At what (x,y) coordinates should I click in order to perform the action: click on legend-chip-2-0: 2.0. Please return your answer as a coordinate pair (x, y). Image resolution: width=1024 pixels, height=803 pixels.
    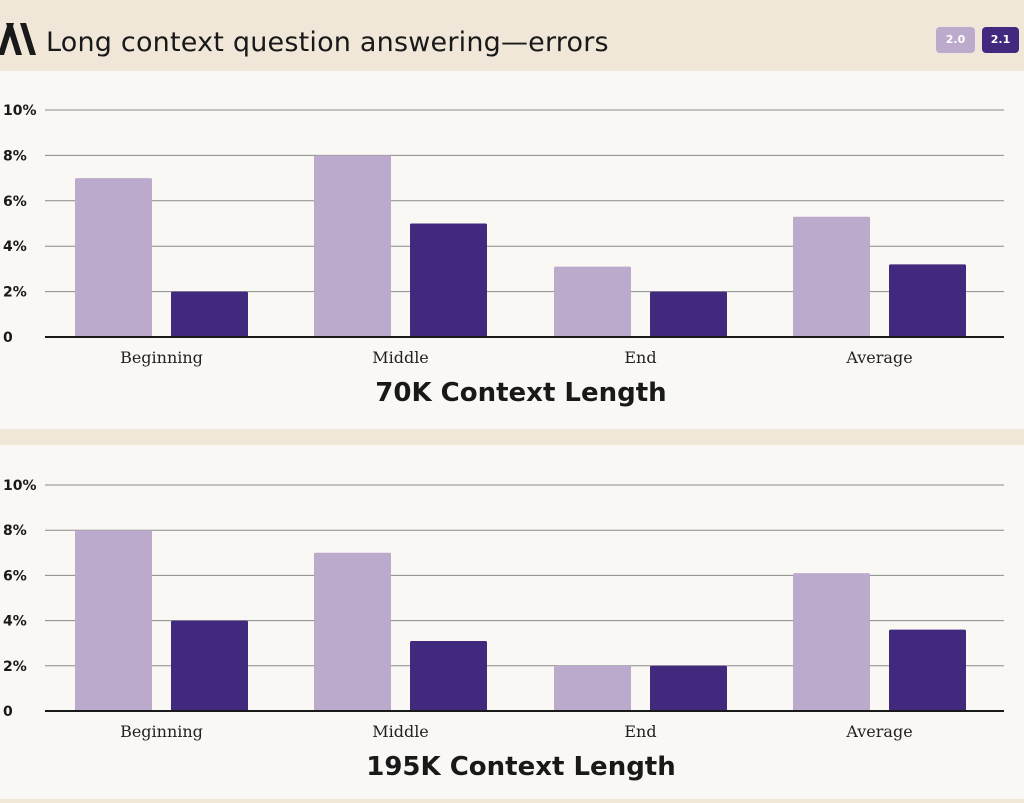
    Looking at the image, I should click on (955, 40).